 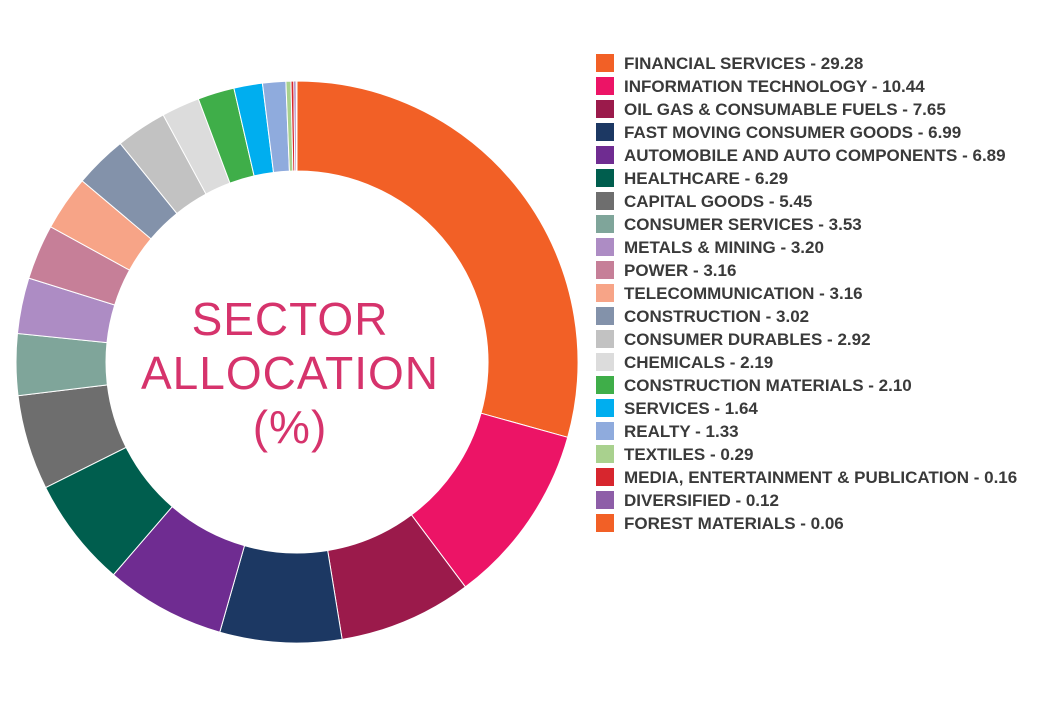 I want to click on legend-label: INFORMATION TECHNOLOGY - 10.44, so click(x=774, y=86).